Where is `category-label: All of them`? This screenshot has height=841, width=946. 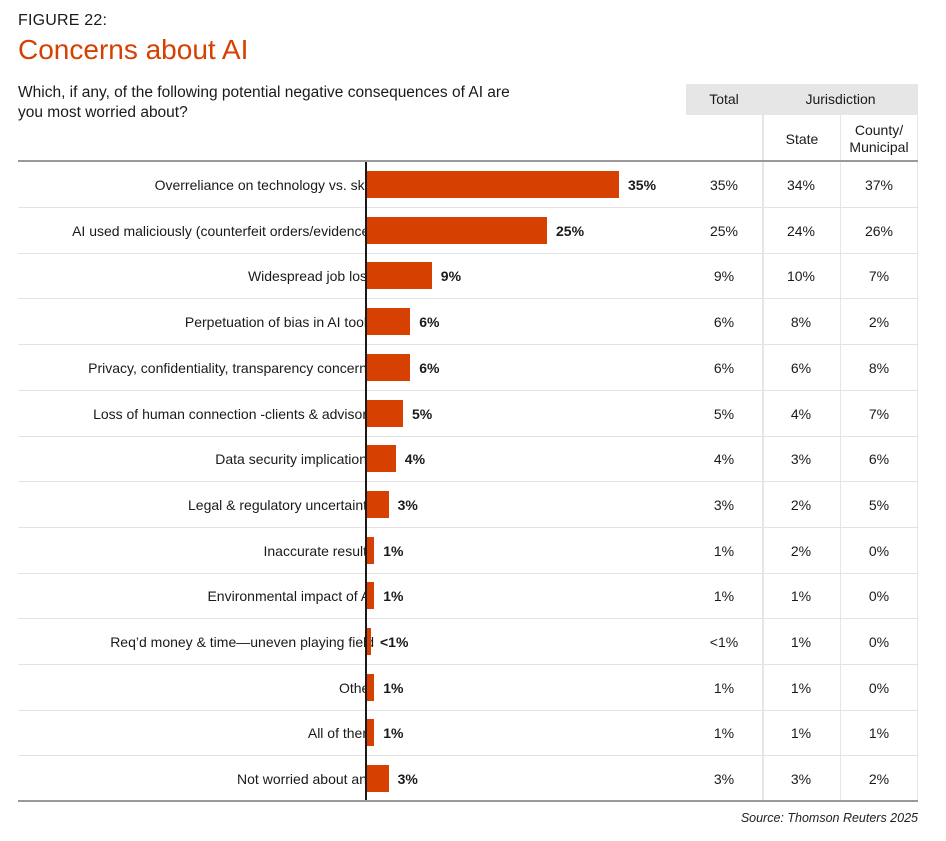
category-label: All of them is located at coordinates (340, 733).